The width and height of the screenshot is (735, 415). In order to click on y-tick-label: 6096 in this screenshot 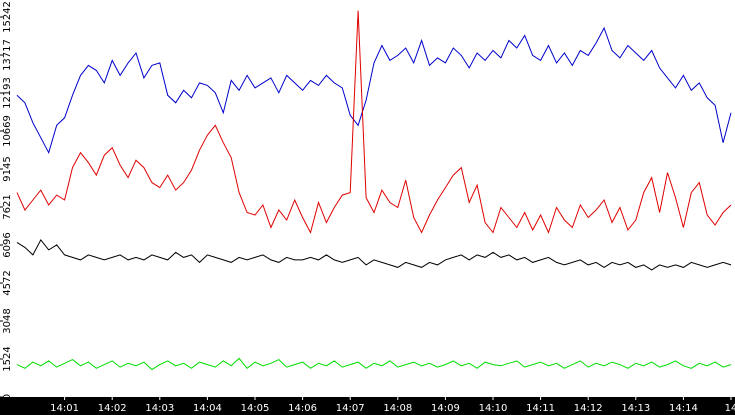, I will do `click(7, 244)`.